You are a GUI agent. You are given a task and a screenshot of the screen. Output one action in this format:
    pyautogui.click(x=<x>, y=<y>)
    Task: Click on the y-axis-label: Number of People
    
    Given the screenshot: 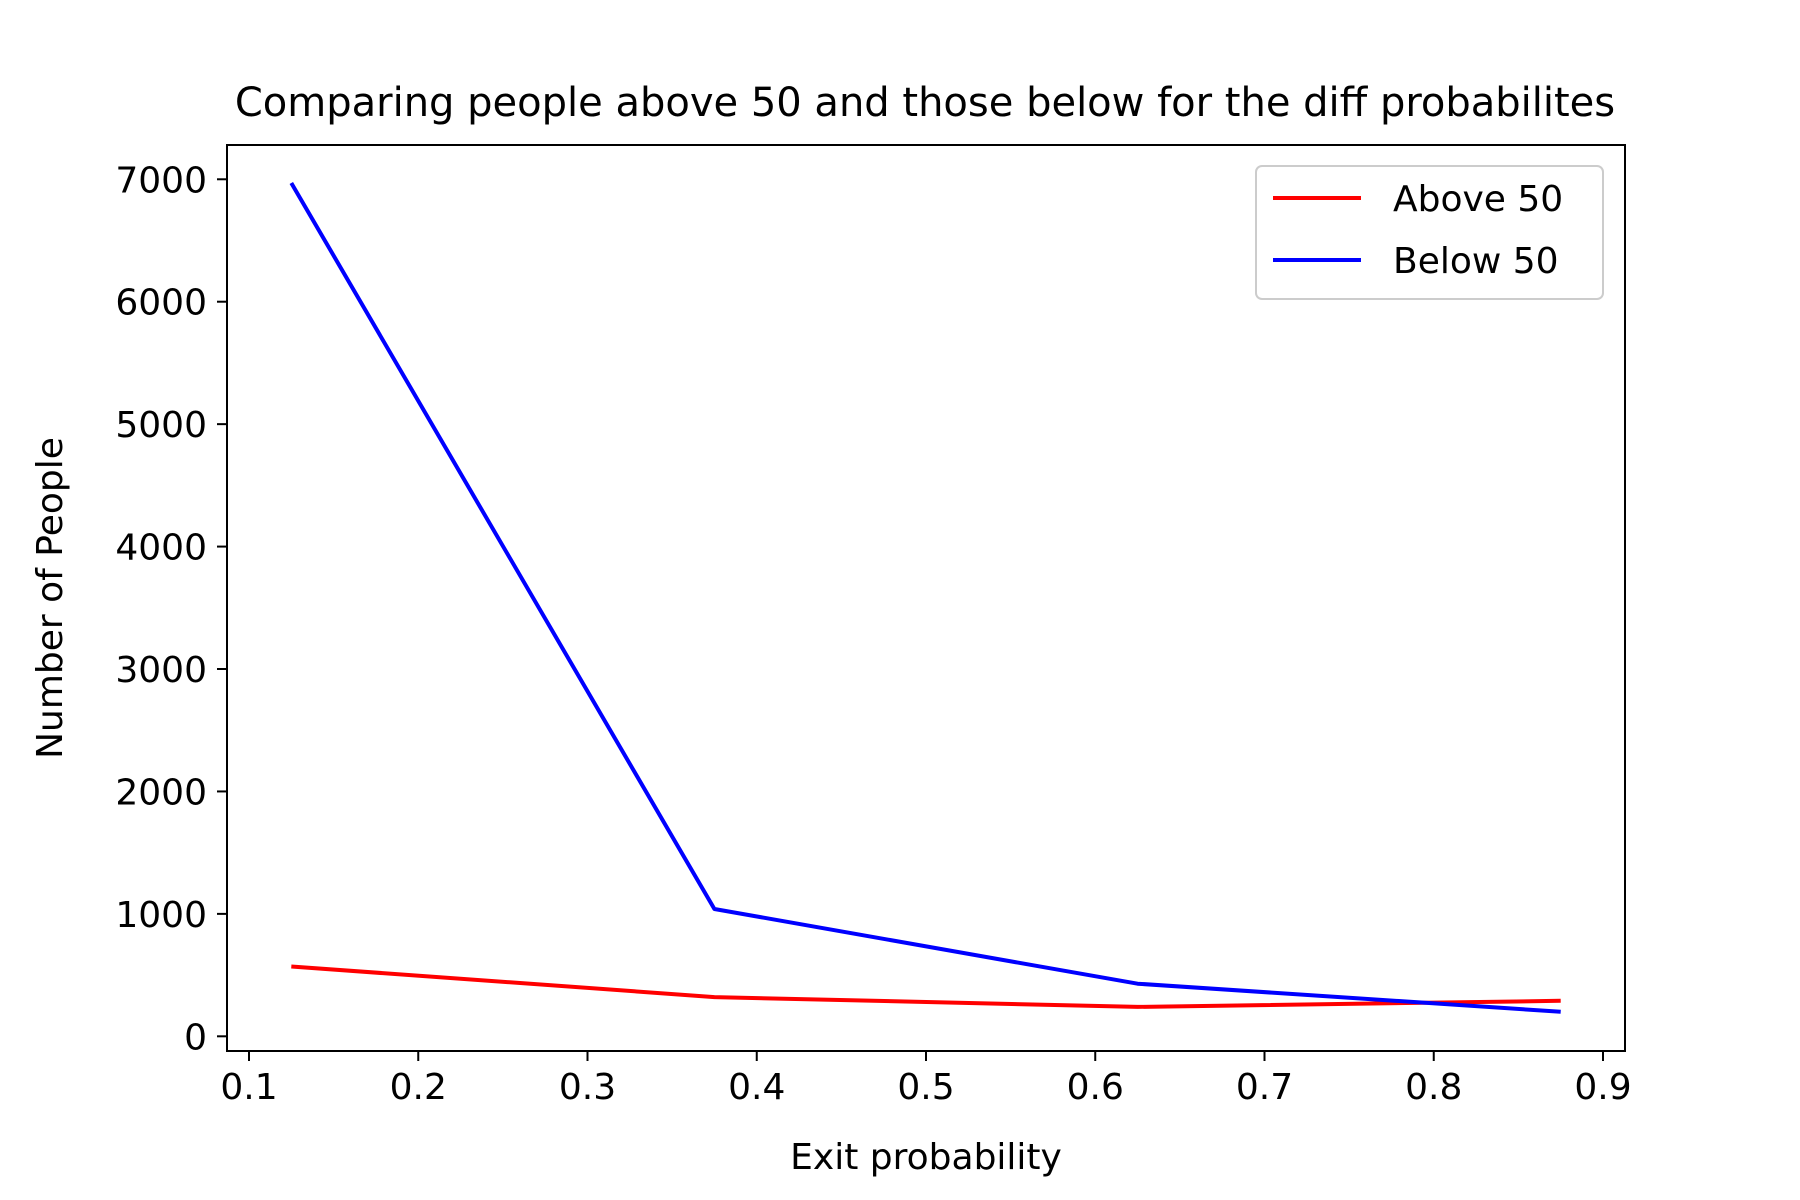 What is the action you would take?
    pyautogui.click(x=50, y=598)
    